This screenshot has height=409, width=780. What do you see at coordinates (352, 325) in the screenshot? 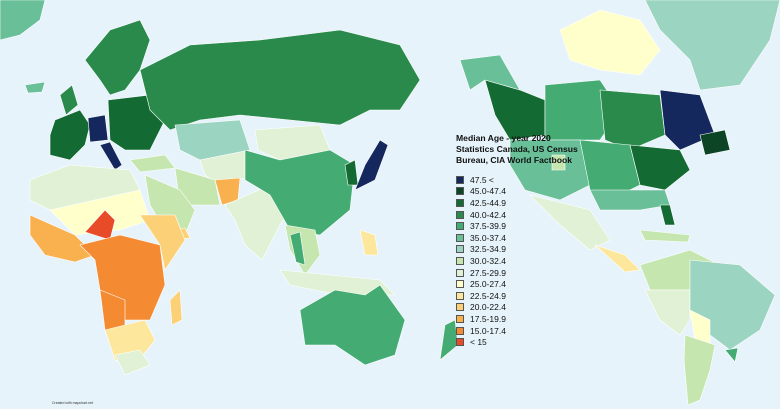
I see `region-australia` at bounding box center [352, 325].